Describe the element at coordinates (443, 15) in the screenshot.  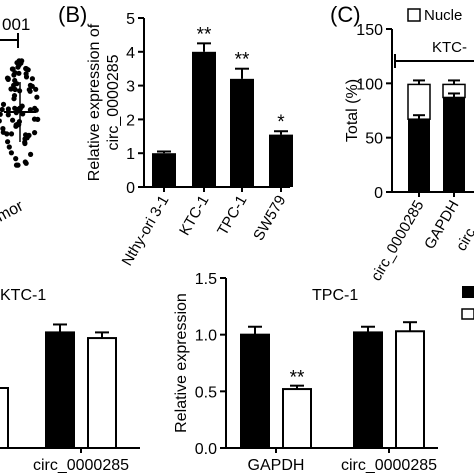
I see `panel-c-legend-label: Nucle` at that location.